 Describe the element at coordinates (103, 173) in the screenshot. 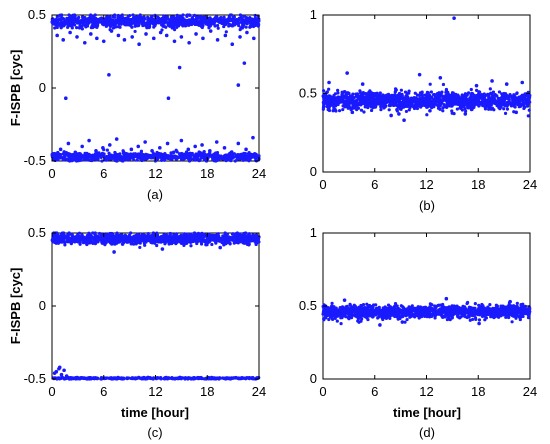

I see `panel-a-xtick-label: 6` at that location.